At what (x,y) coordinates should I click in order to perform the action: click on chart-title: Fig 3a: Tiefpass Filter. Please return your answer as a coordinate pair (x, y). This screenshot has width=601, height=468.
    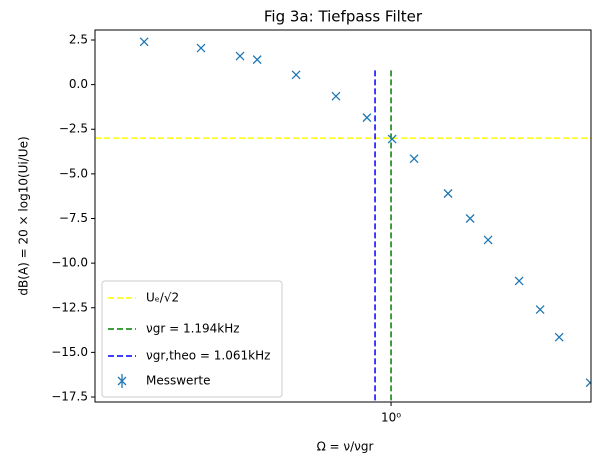
    Looking at the image, I should click on (343, 17).